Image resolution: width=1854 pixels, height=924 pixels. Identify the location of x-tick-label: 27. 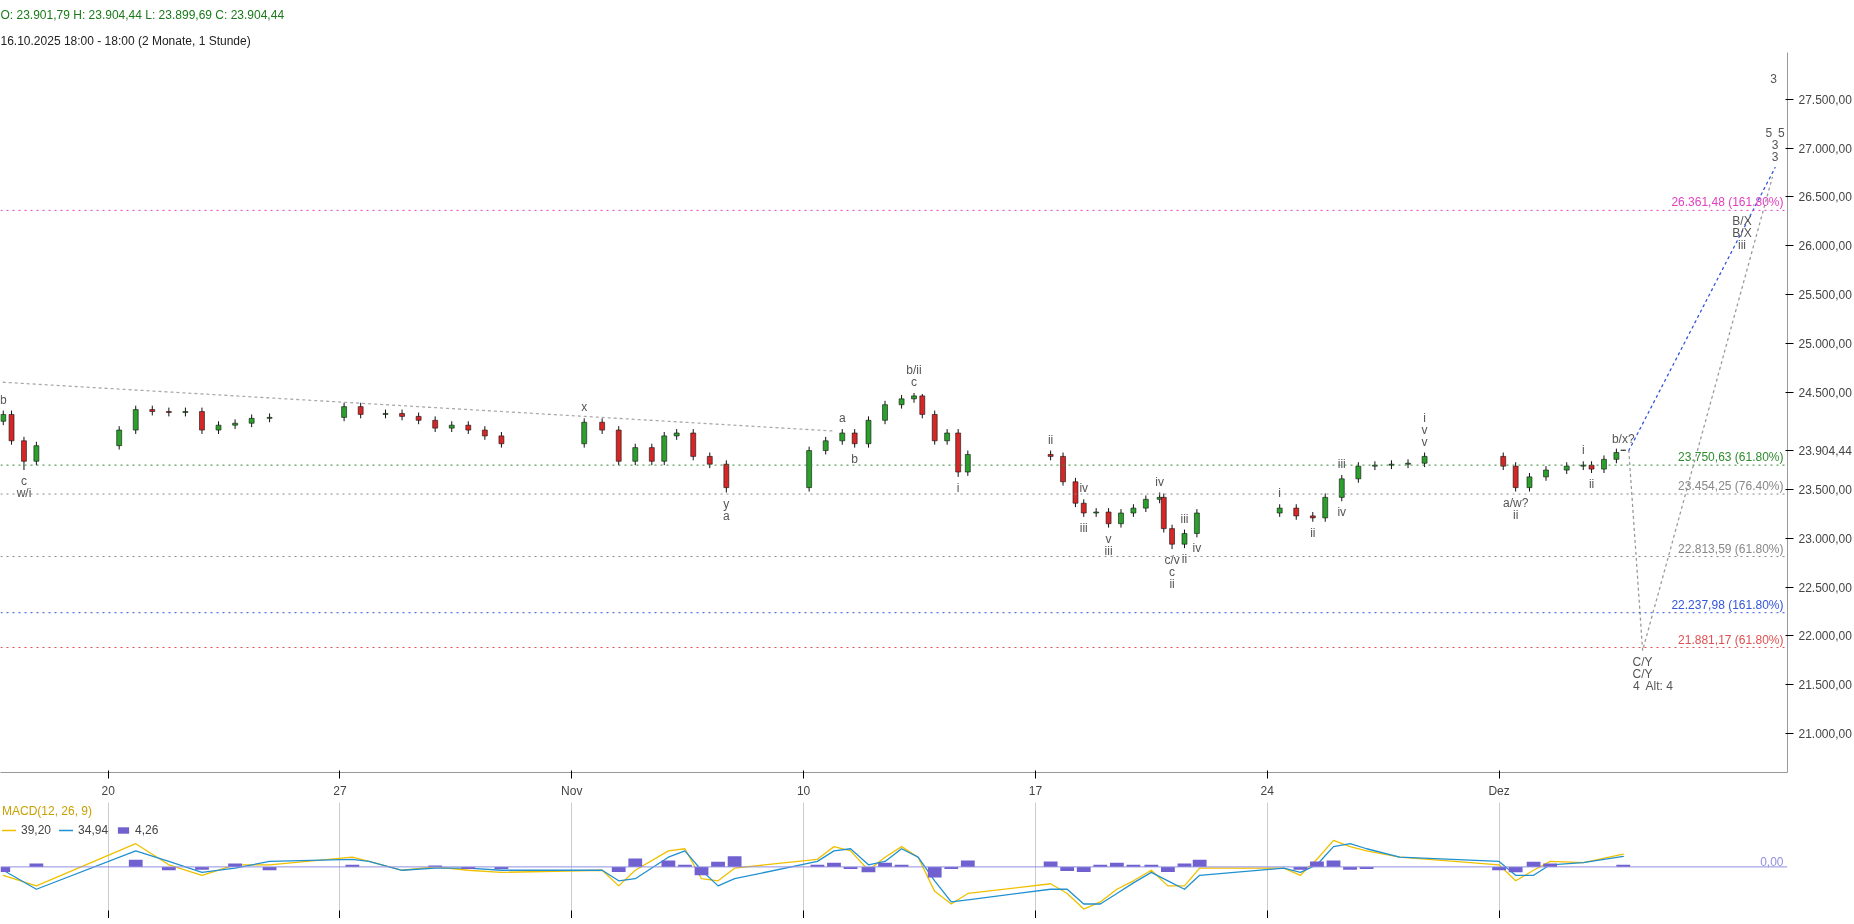
(340, 790).